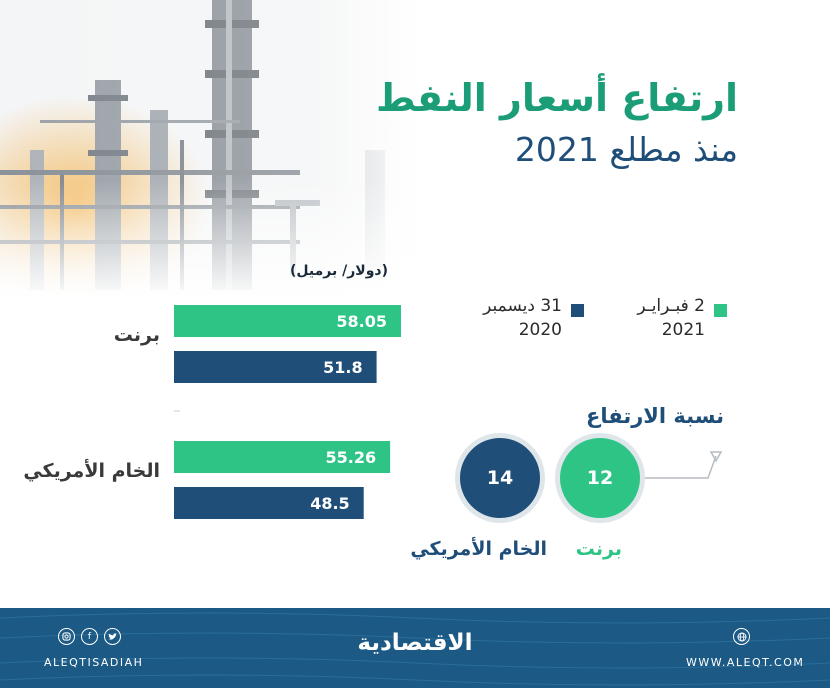 Image resolution: width=830 pixels, height=688 pixels. Describe the element at coordinates (478, 549) in the screenshot. I see `increase-label-wti: الخام الأمريكي` at that location.